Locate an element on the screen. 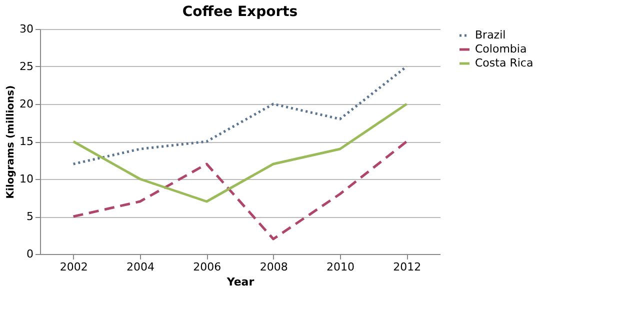 The image size is (629, 321). y-tick-label: 15 is located at coordinates (27, 141).